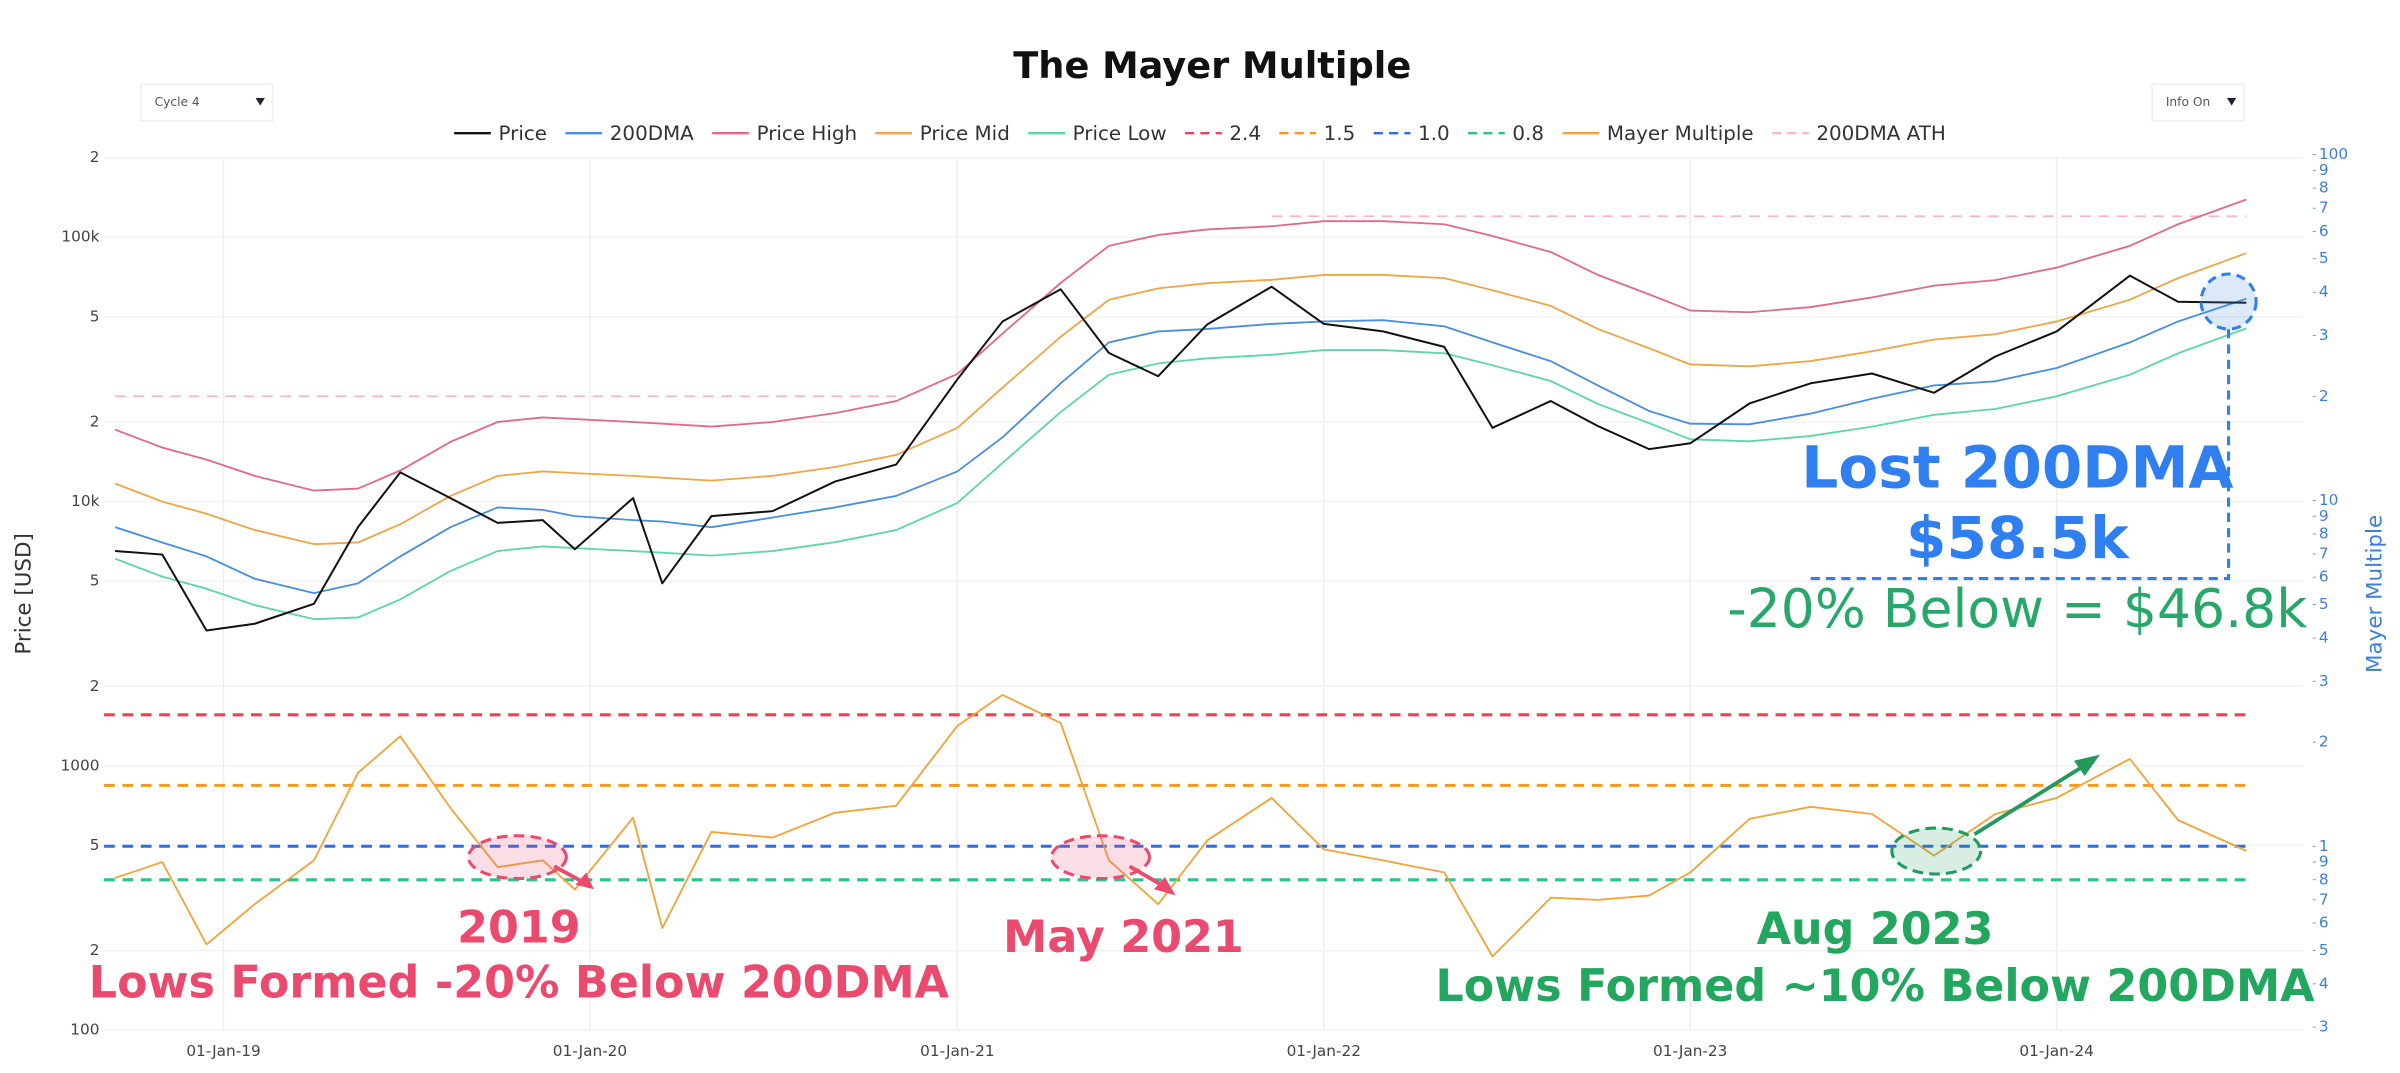 The width and height of the screenshot is (2400, 1073). I want to click on guide-line, so click(2018, 455).